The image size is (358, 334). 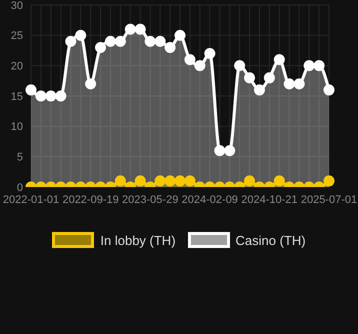 I want to click on y-tick-label: 15, so click(x=16, y=96).